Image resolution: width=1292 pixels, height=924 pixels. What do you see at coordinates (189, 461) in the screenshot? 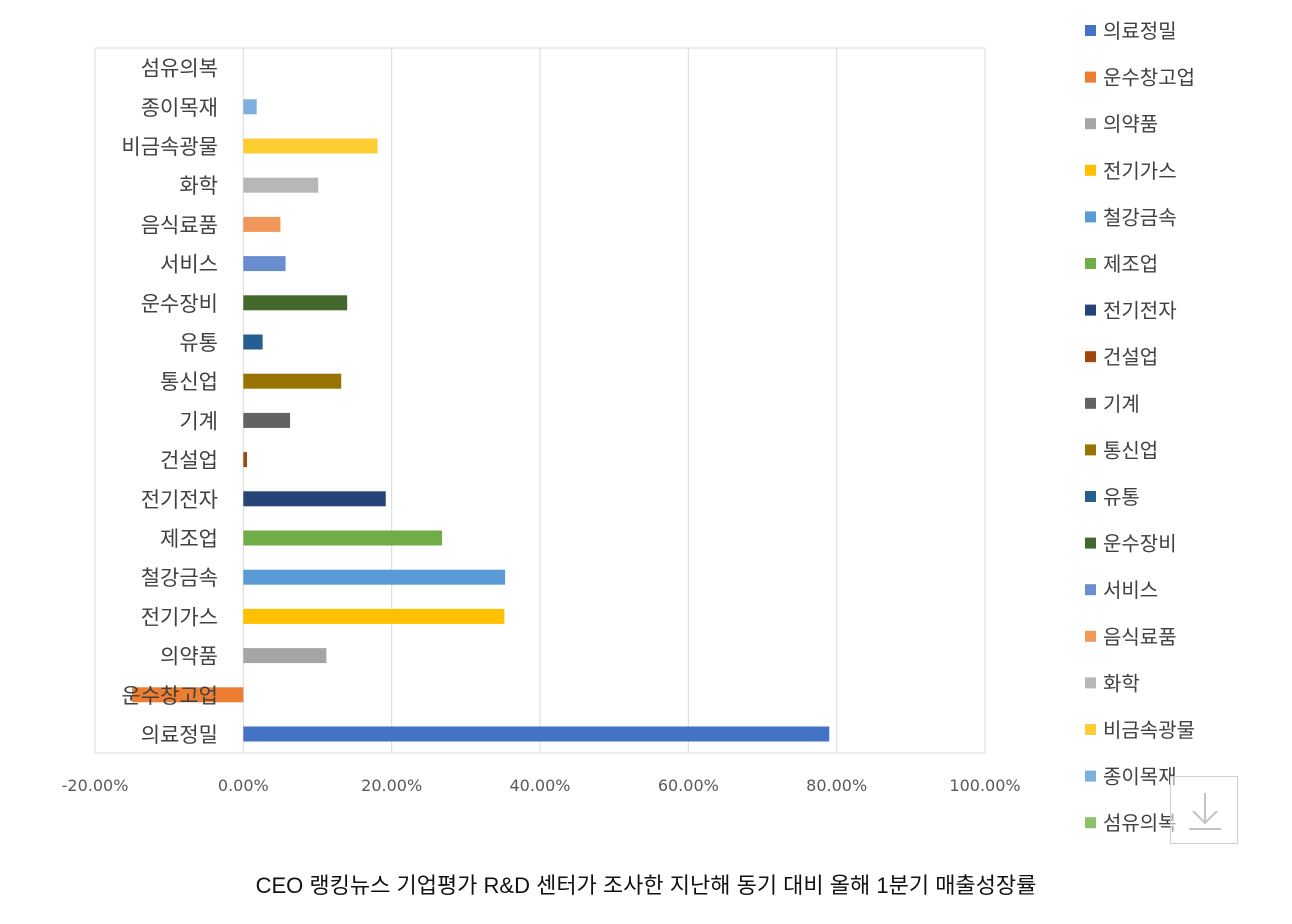
I see `y-category-label: 건설업` at bounding box center [189, 461].